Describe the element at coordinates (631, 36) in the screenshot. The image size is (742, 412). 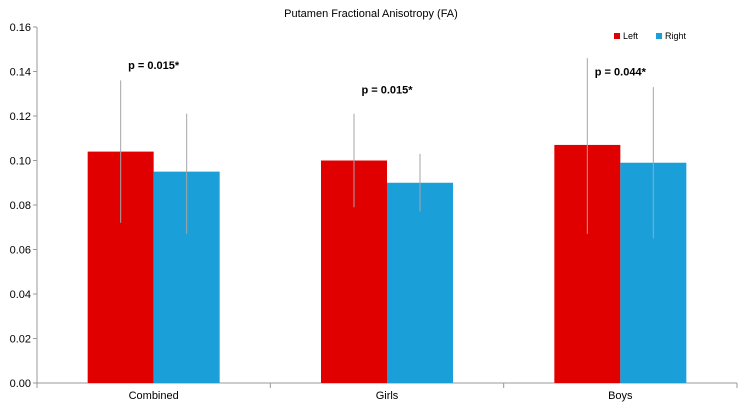
I see `legend-label: Left` at that location.